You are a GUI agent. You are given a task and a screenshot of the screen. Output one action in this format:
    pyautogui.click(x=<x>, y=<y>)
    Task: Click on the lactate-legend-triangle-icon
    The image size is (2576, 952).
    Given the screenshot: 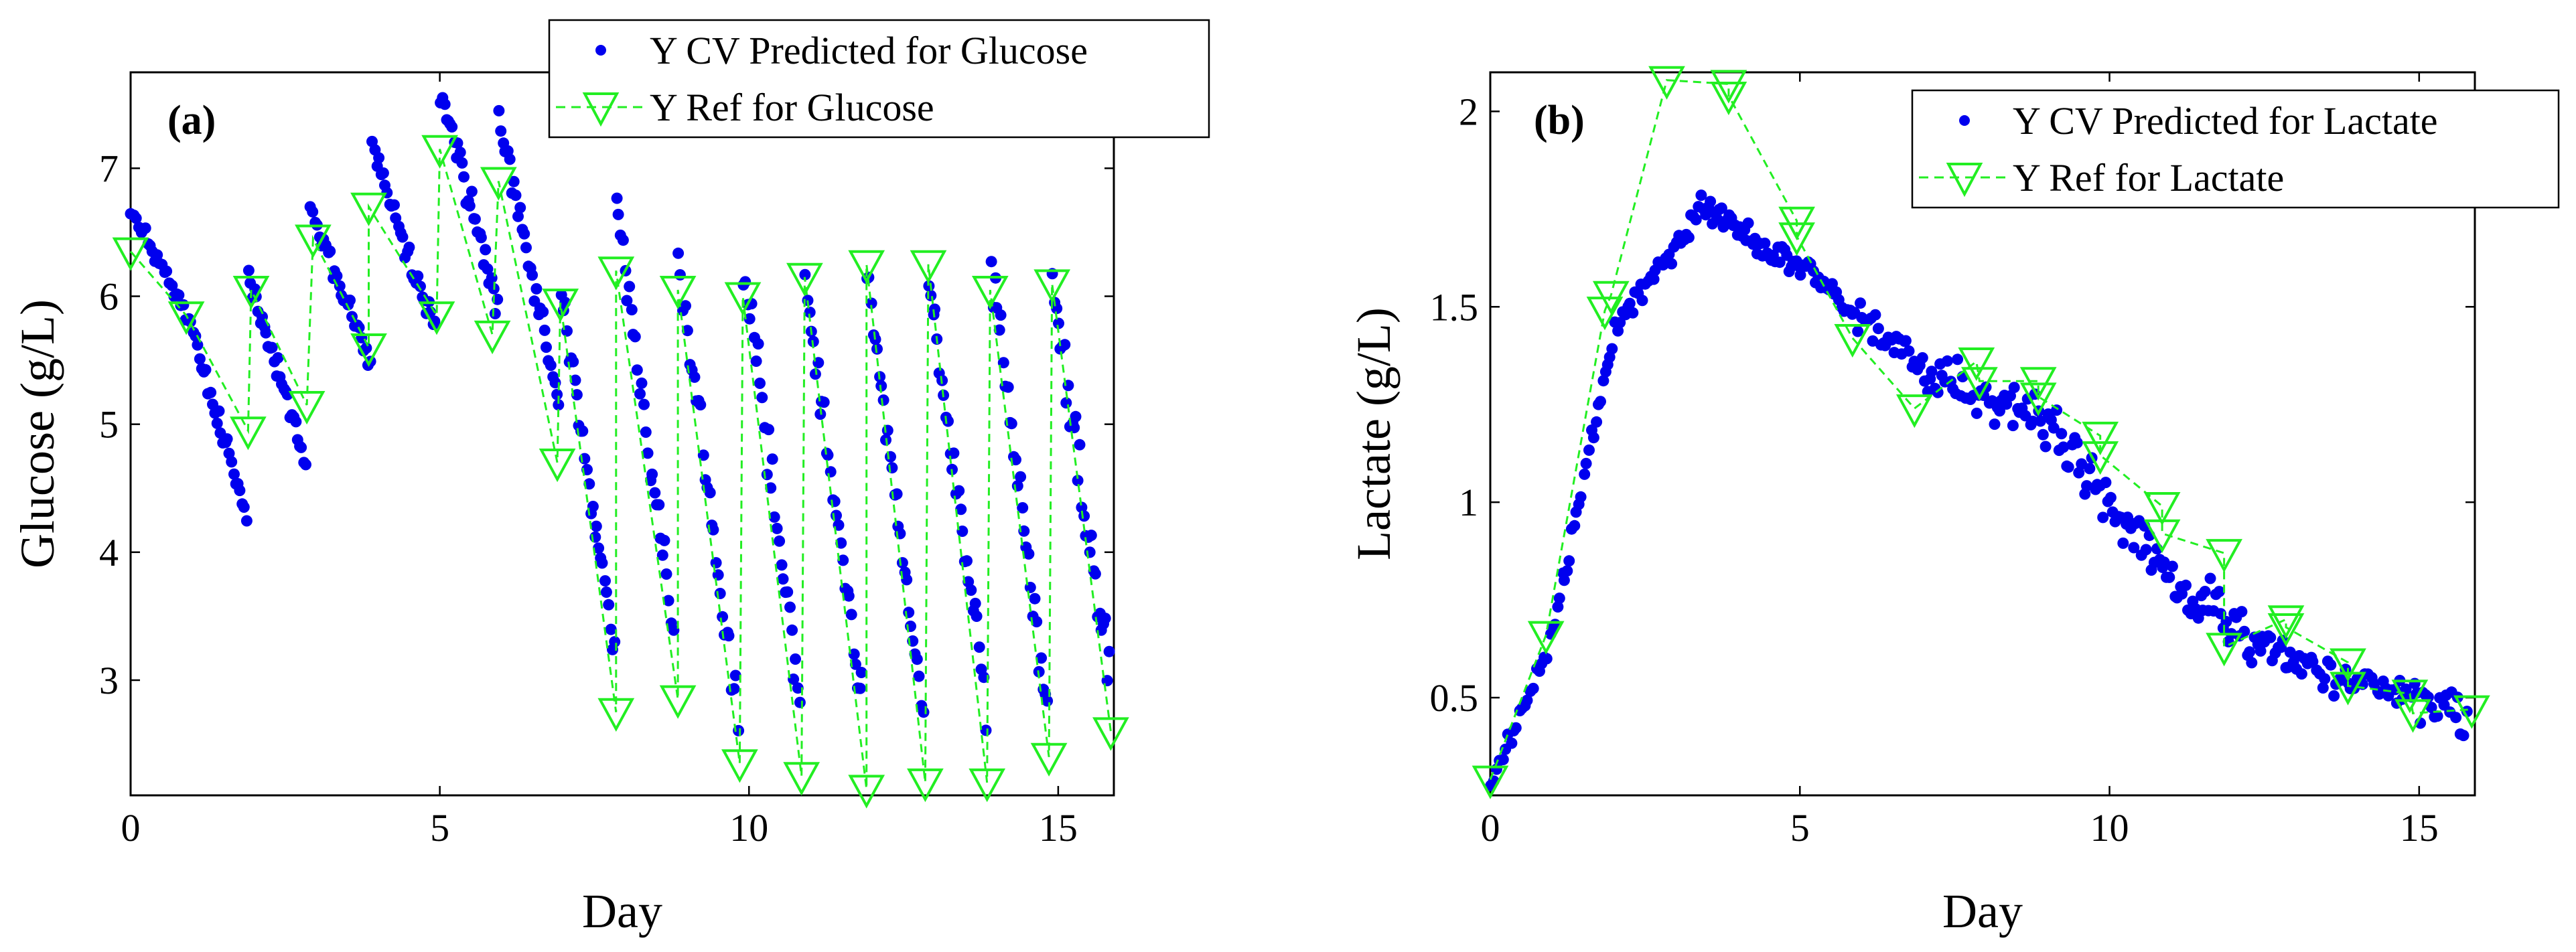 What is the action you would take?
    pyautogui.click(x=1964, y=180)
    